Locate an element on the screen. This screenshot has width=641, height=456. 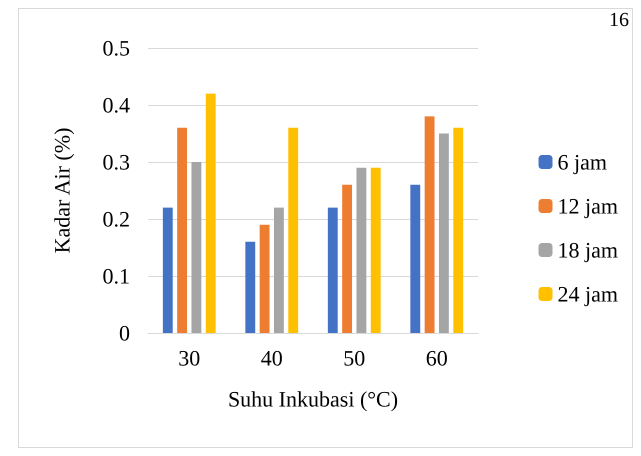
text: 16 is located at coordinates (619, 20).